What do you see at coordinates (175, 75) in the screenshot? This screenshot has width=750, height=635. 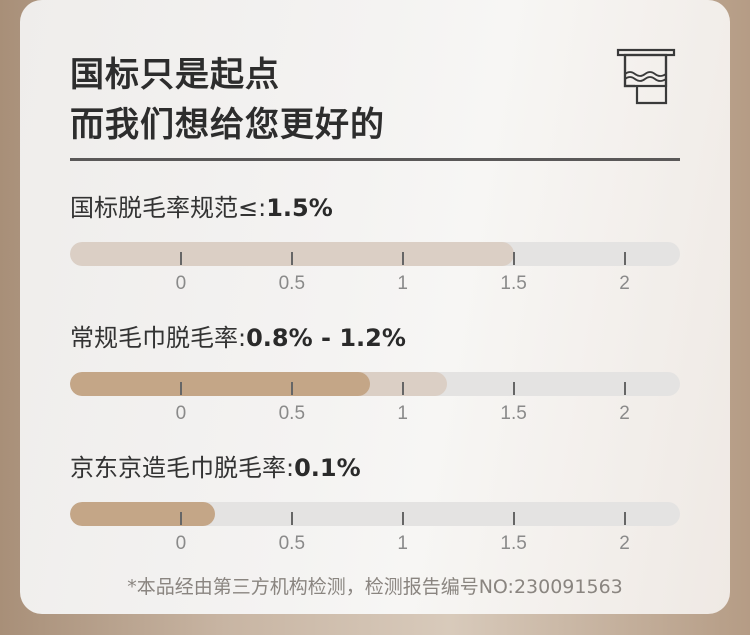 I see `title-line-1: 国标只是起点` at bounding box center [175, 75].